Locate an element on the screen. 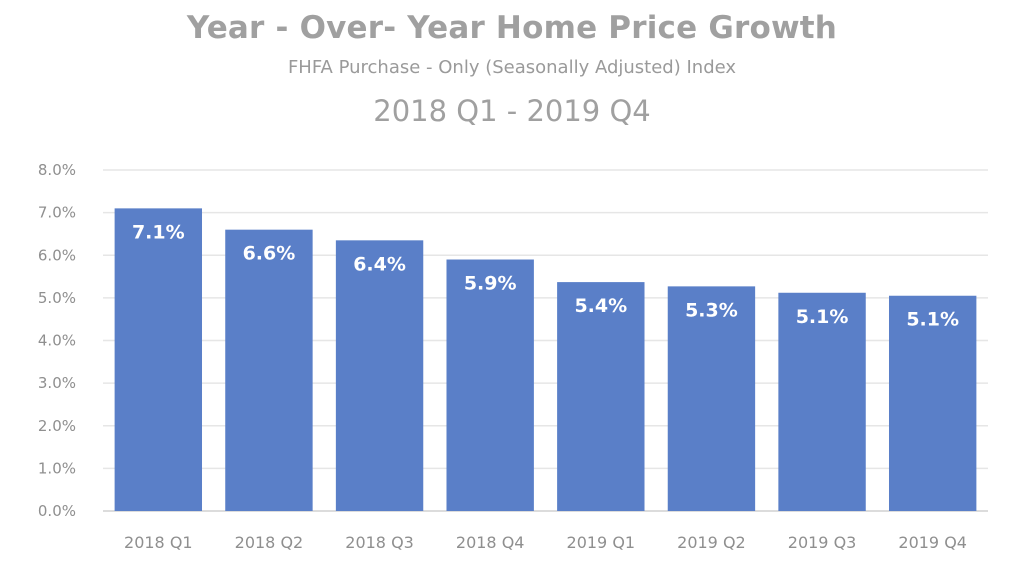 This screenshot has width=1024, height=575. x-category-label: 2018 Q2 is located at coordinates (269, 542).